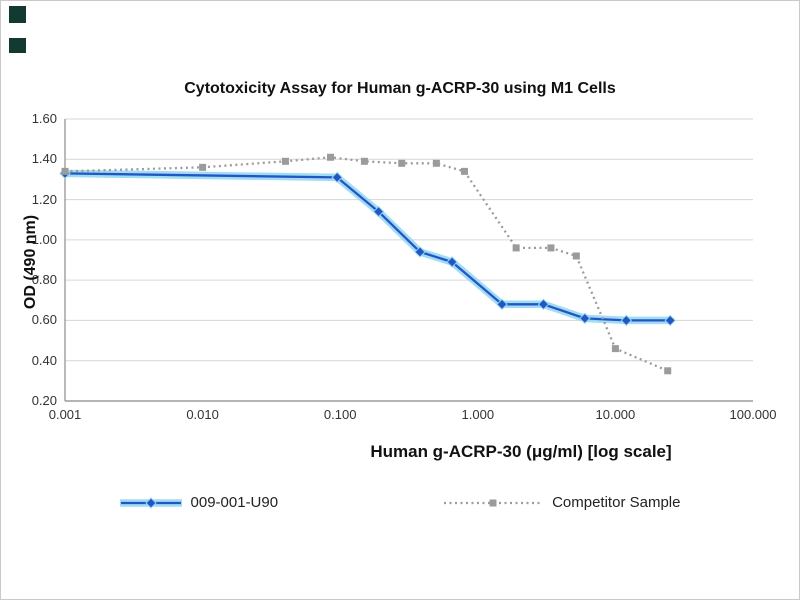  Describe the element at coordinates (478, 414) in the screenshot. I see `x-tick-label: 1.000` at that location.